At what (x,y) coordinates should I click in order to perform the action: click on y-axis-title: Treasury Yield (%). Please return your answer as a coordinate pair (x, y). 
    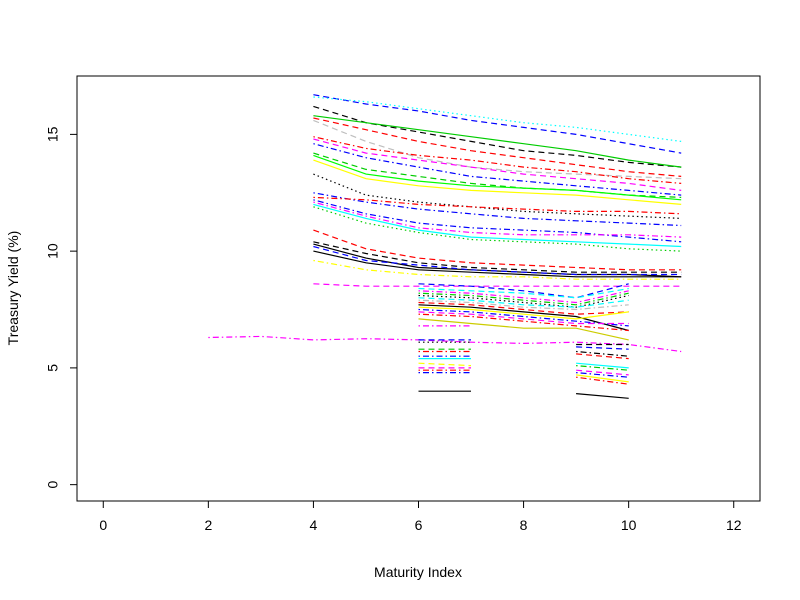
    Looking at the image, I should click on (13, 288).